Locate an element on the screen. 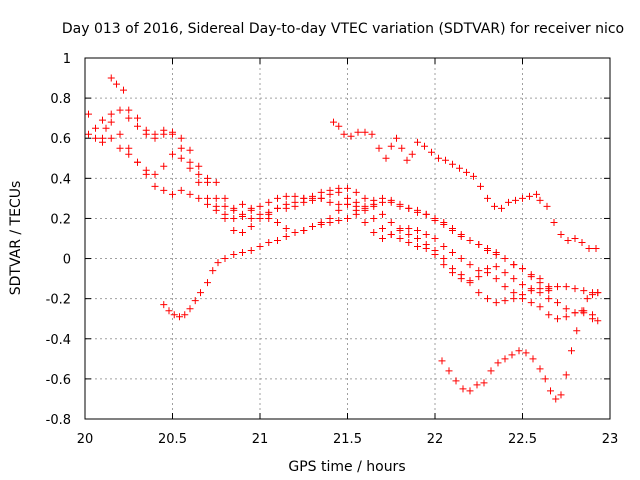 The height and width of the screenshot is (480, 640). y-tick-label: 0.6 is located at coordinates (60, 139).